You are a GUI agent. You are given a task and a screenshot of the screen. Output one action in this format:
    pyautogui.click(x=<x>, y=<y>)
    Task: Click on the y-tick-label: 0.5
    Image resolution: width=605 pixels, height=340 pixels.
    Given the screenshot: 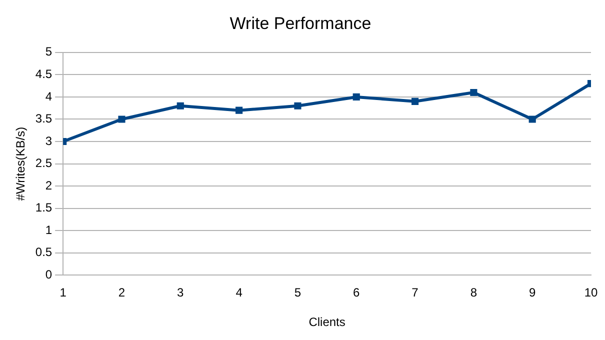 What is the action you would take?
    pyautogui.click(x=43, y=252)
    